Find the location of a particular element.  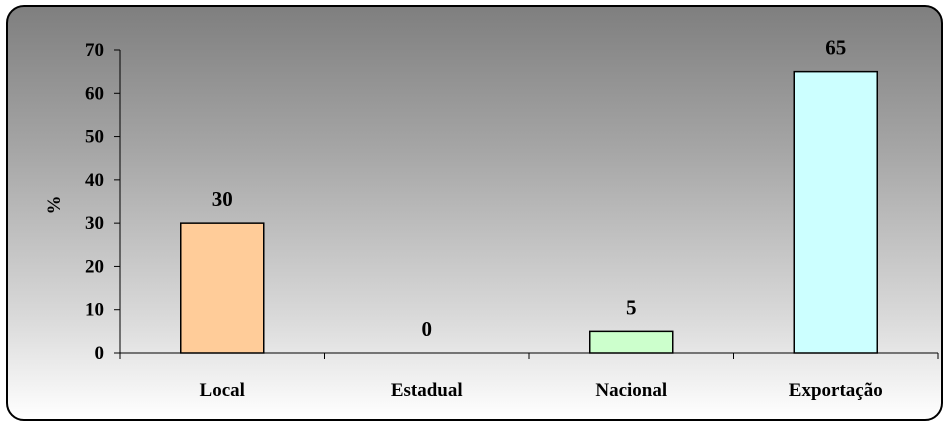

category-label: Exportação is located at coordinates (836, 390).